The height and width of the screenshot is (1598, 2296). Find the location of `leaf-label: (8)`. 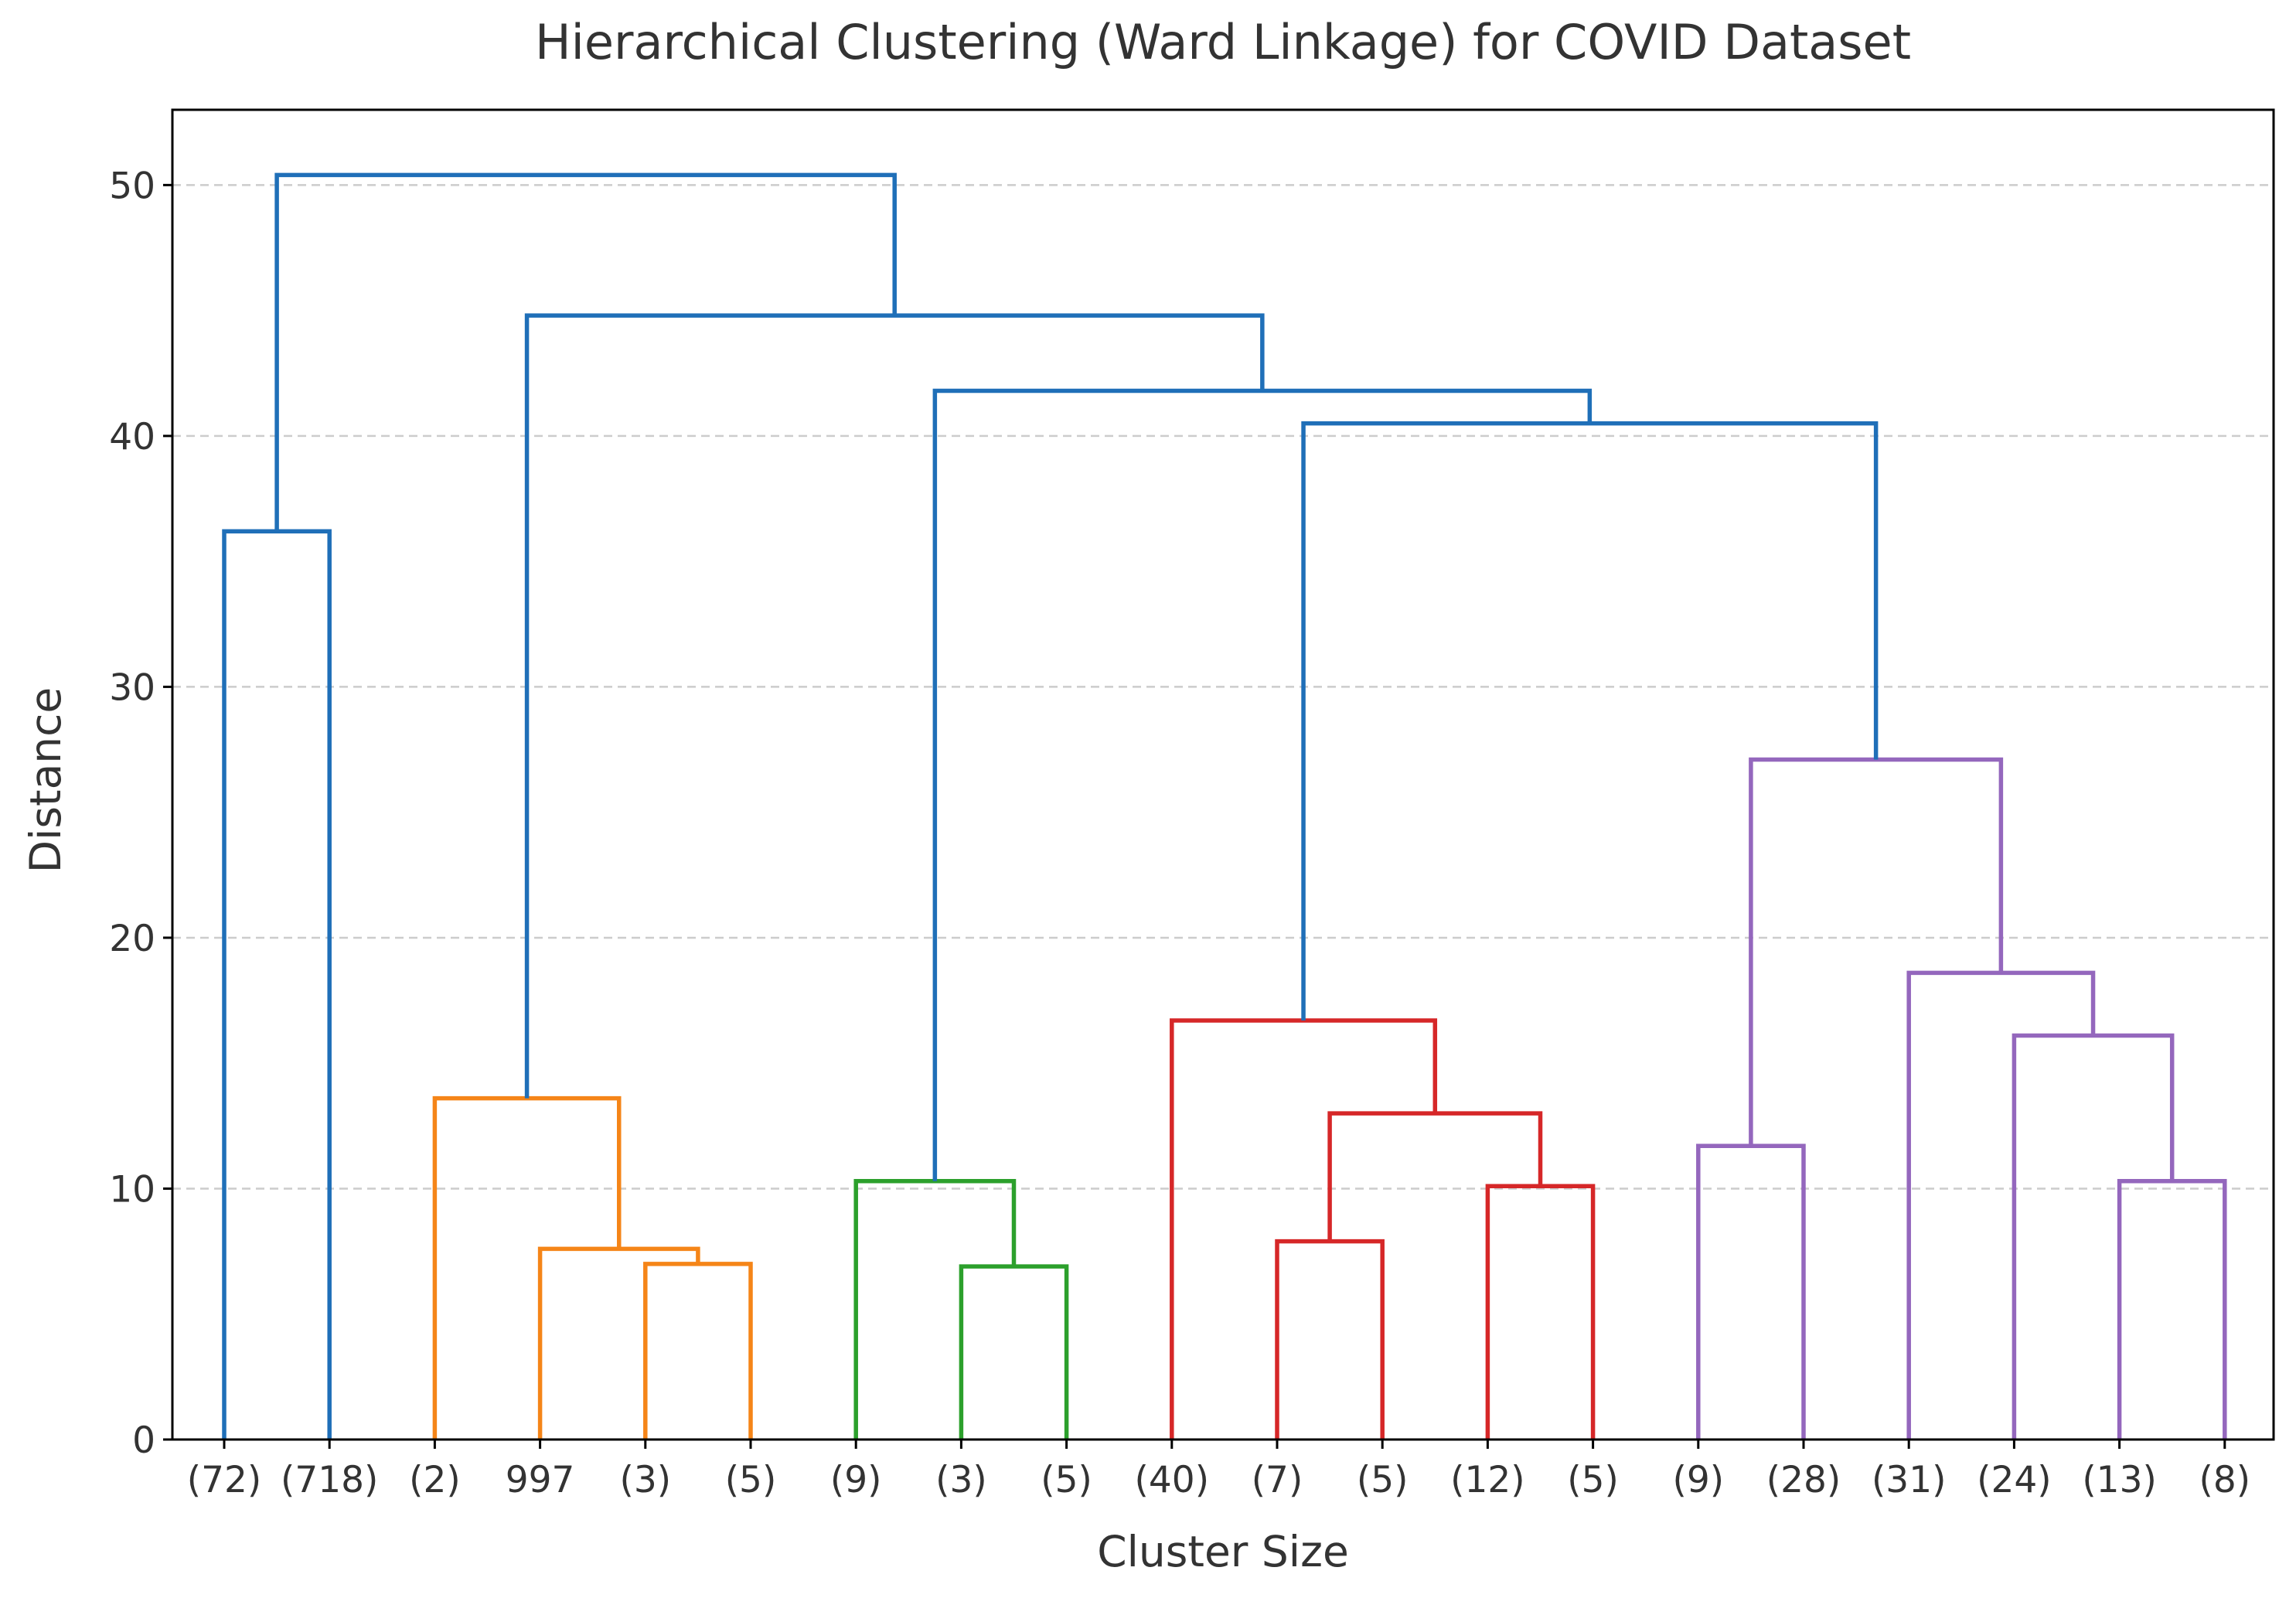

leaf-label: (8) is located at coordinates (2225, 1480).